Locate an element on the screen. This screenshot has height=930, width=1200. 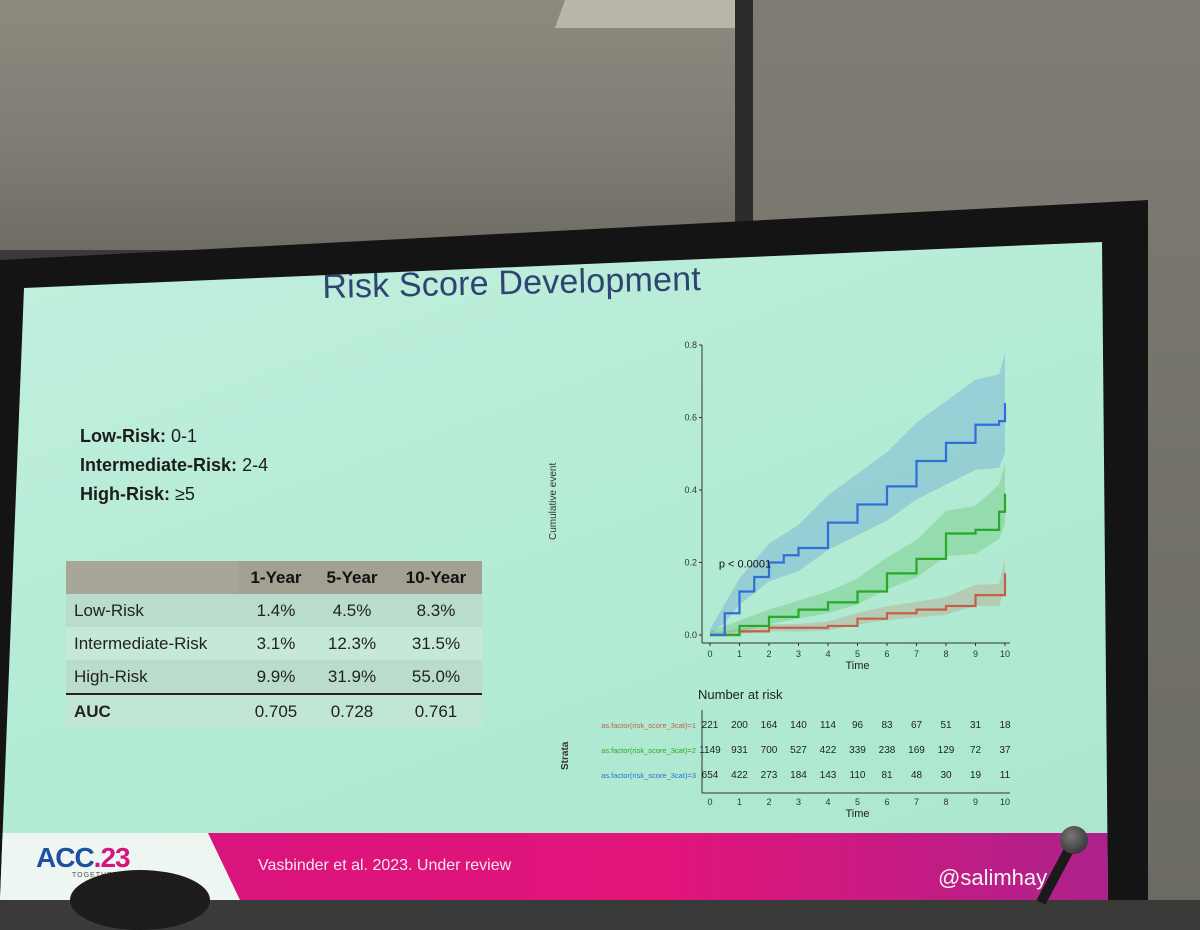
risk-count: 129 is located at coordinates (946, 750).